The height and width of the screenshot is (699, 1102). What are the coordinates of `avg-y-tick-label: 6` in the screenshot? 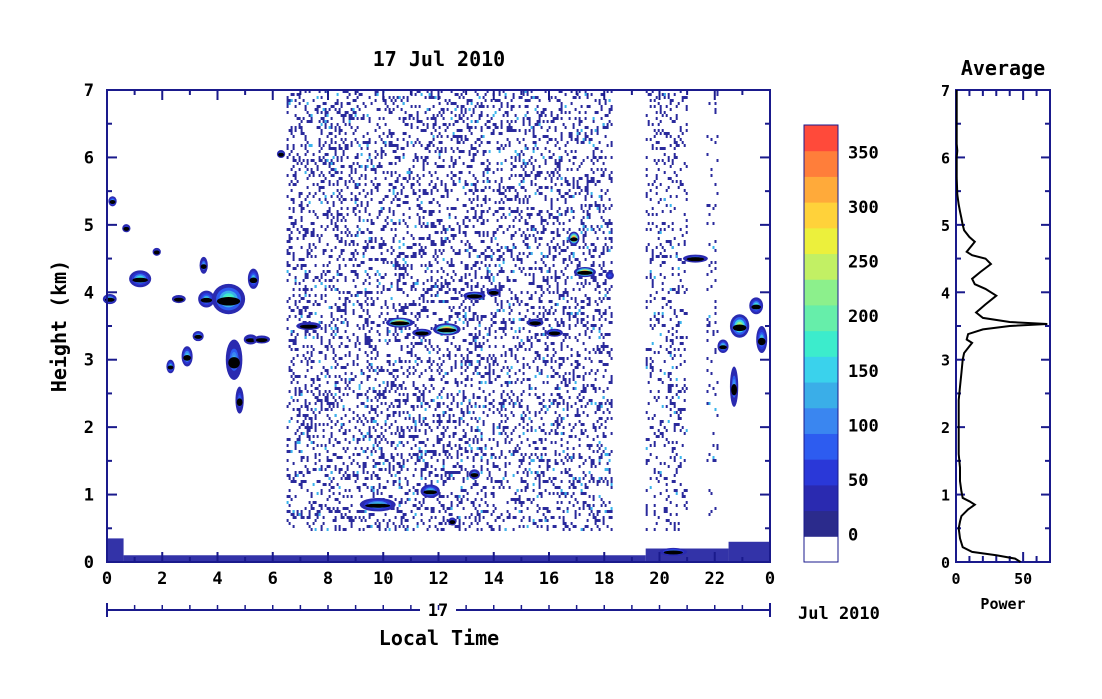 It's located at (945, 158).